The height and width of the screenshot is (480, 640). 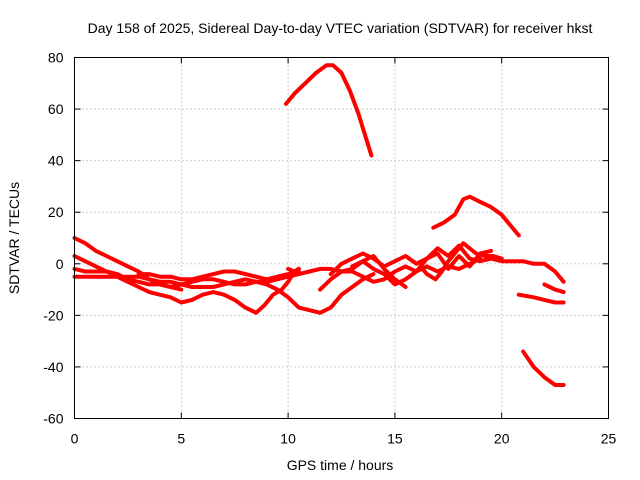 I want to click on y-tick-label: 80, so click(x=56, y=58).